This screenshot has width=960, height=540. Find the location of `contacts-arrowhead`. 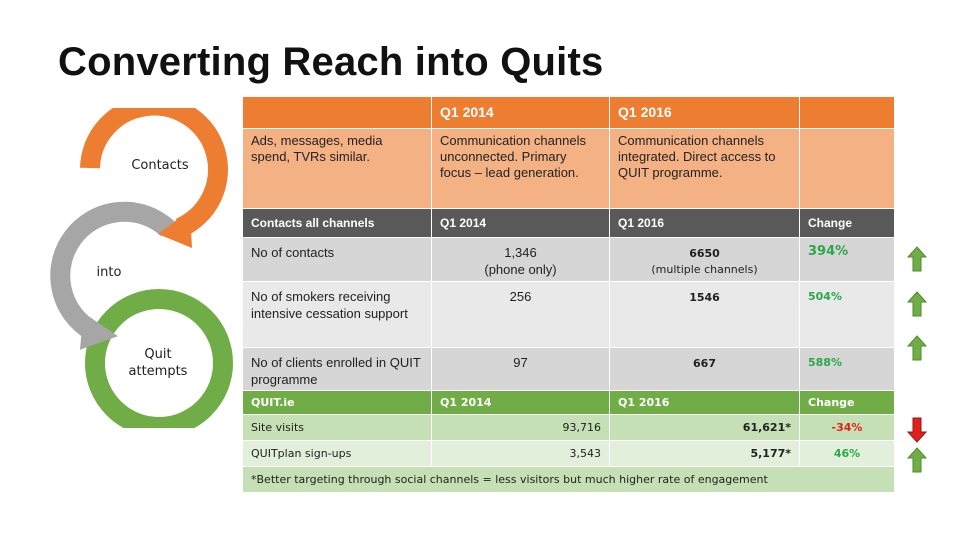

contacts-arrowhead is located at coordinates (175, 229).